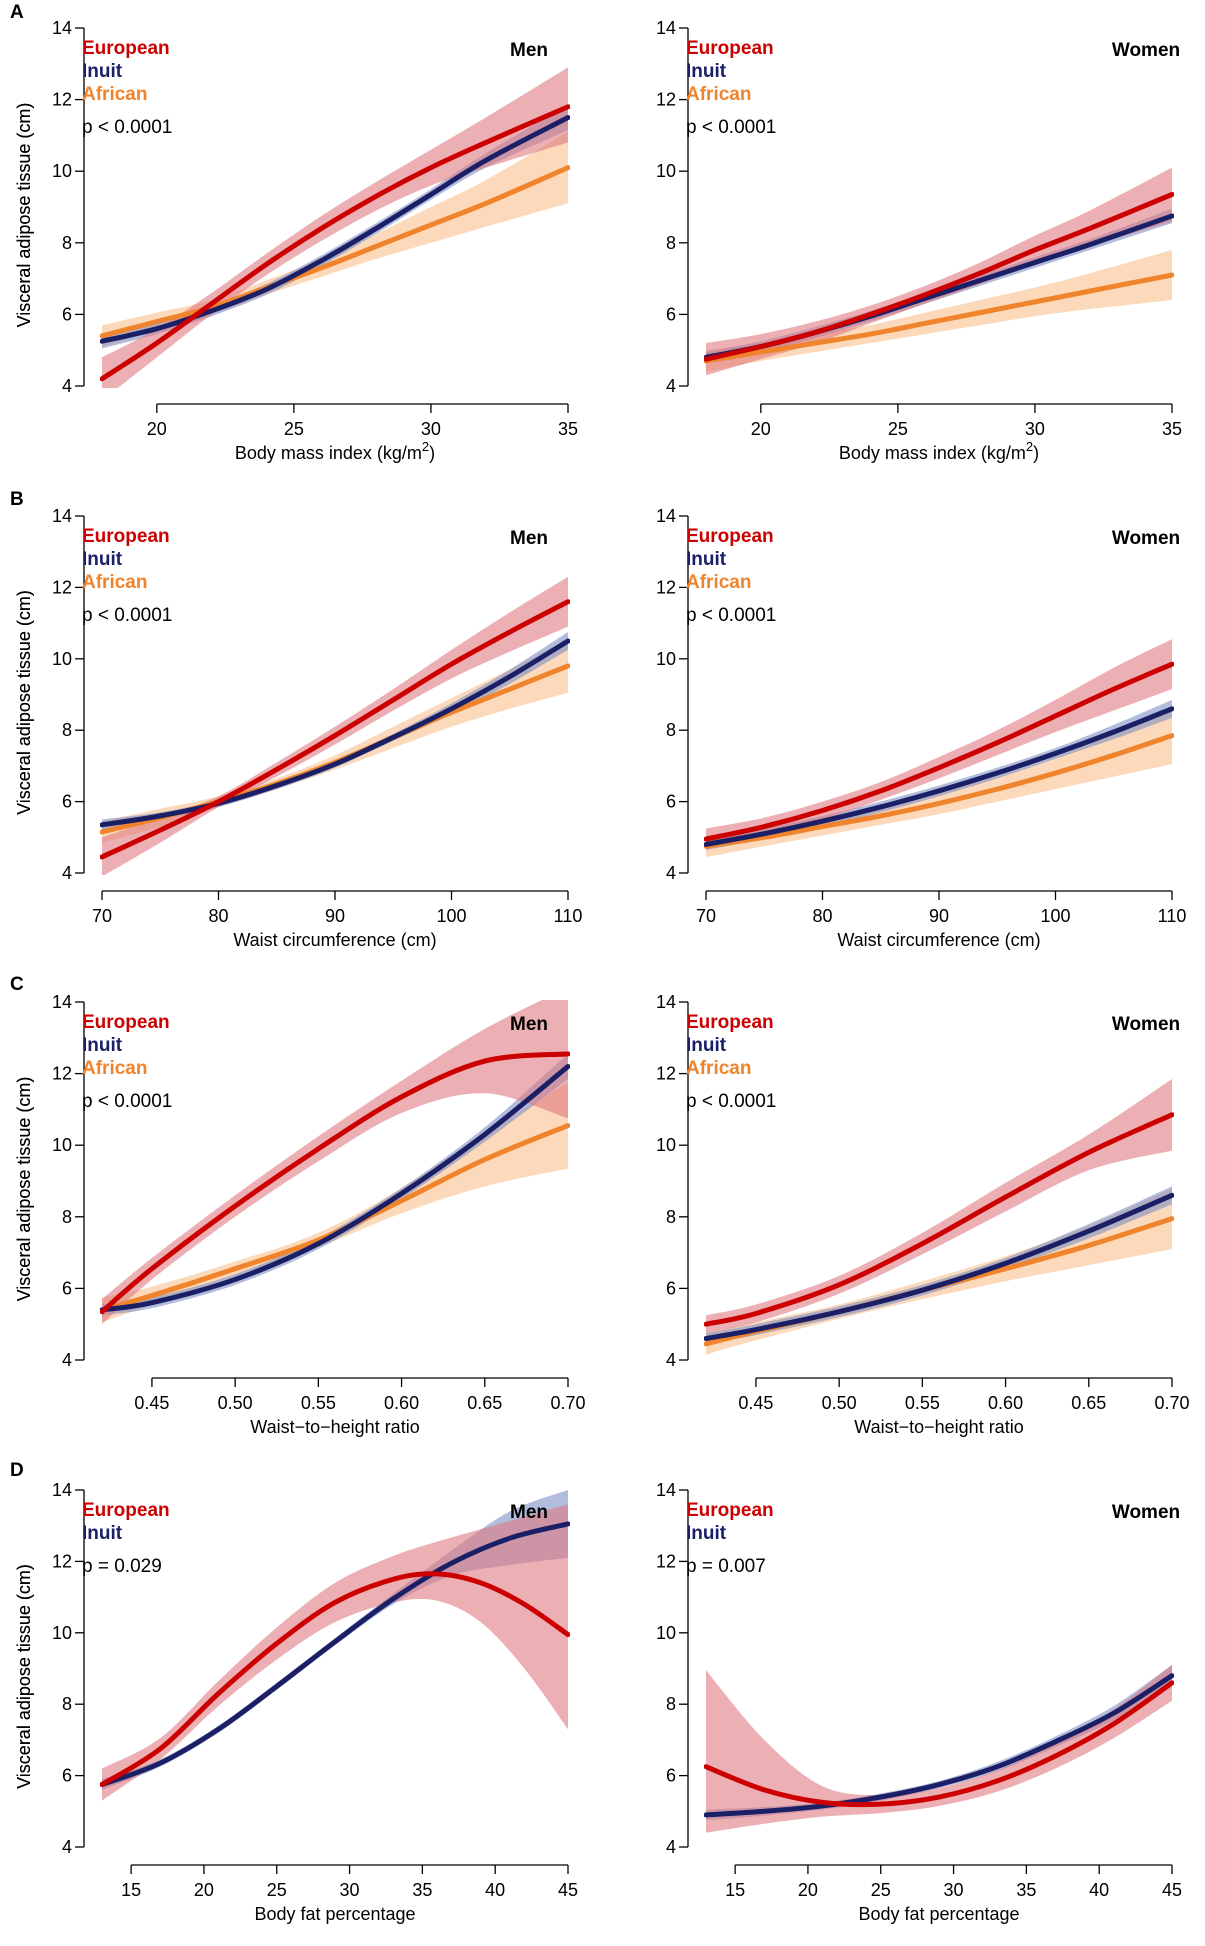 Image resolution: width=1205 pixels, height=1946 pixels. What do you see at coordinates (939, 318) in the screenshot?
I see `series-line-african` at bounding box center [939, 318].